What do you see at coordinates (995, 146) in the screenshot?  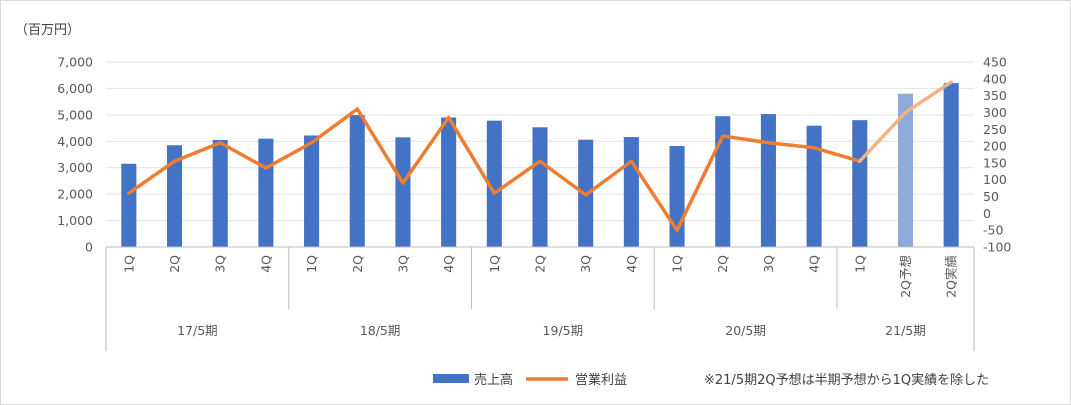 I see `right-tick-label: 200` at bounding box center [995, 146].